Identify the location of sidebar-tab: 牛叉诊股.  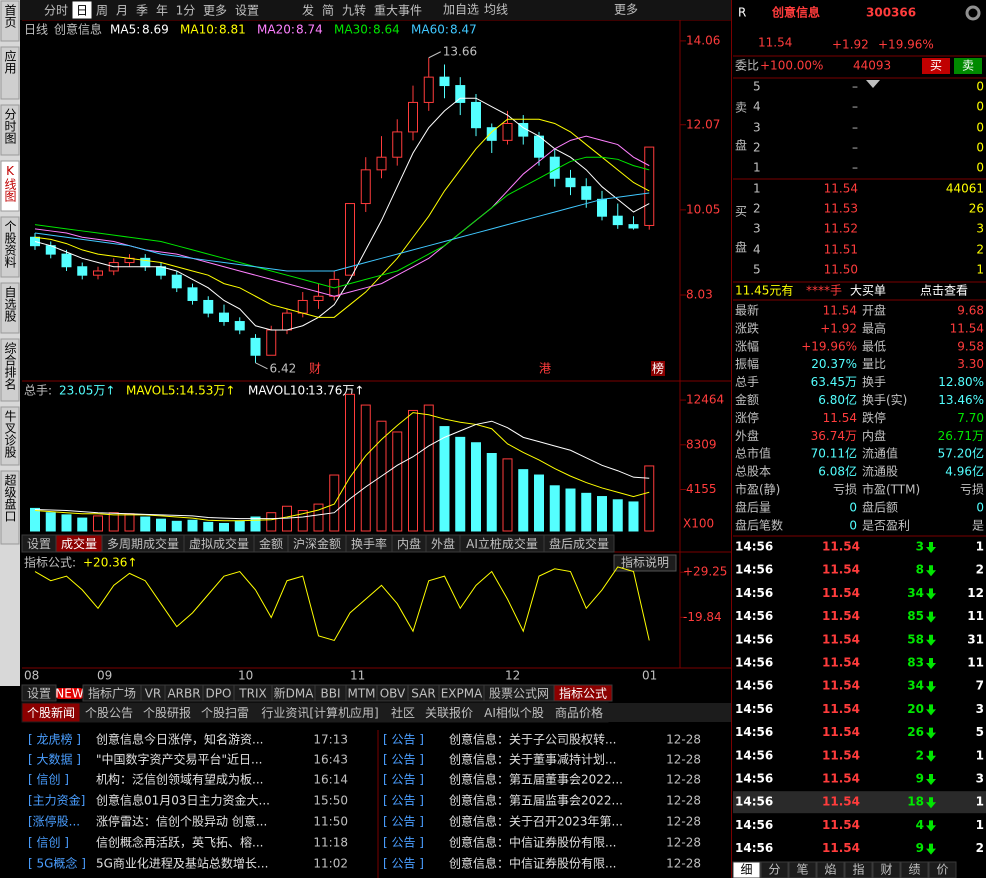
(10, 434).